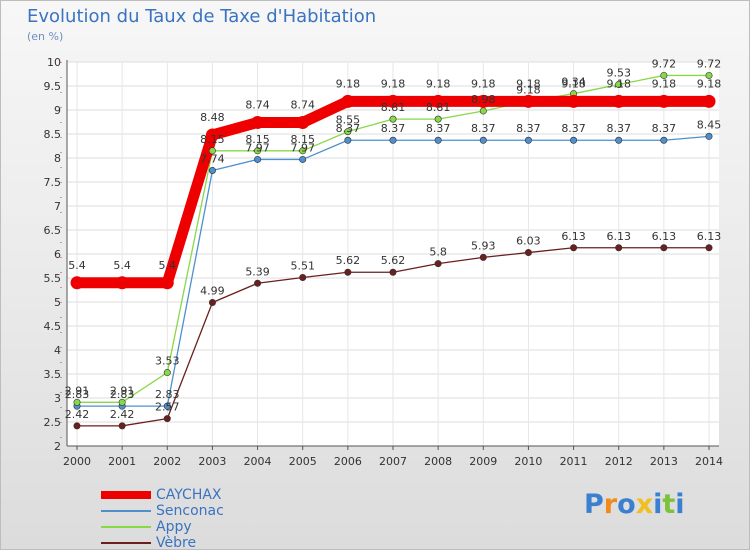 This screenshot has height=551, width=750. Describe the element at coordinates (618, 73) in the screenshot. I see `data-label: 9.53` at that location.